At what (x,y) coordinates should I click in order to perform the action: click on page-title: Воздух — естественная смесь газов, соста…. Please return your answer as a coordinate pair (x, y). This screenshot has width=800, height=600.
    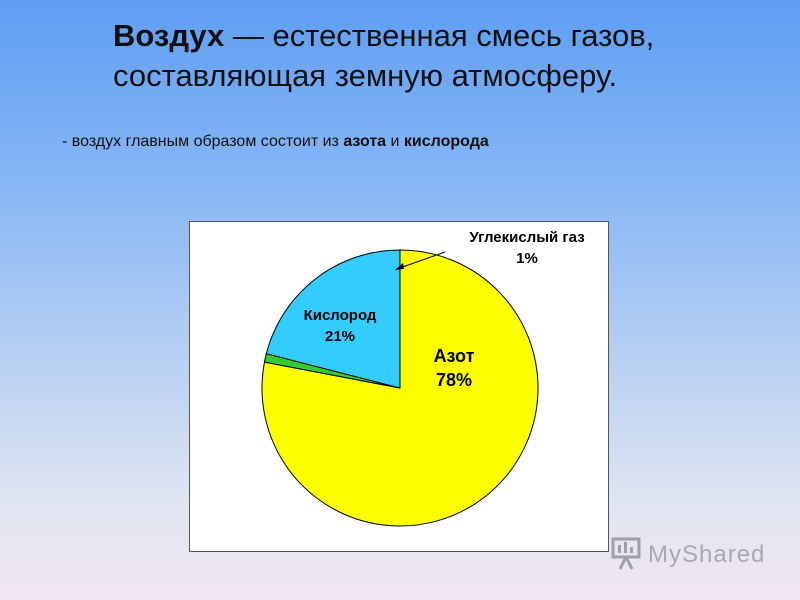
    Looking at the image, I should click on (433, 56).